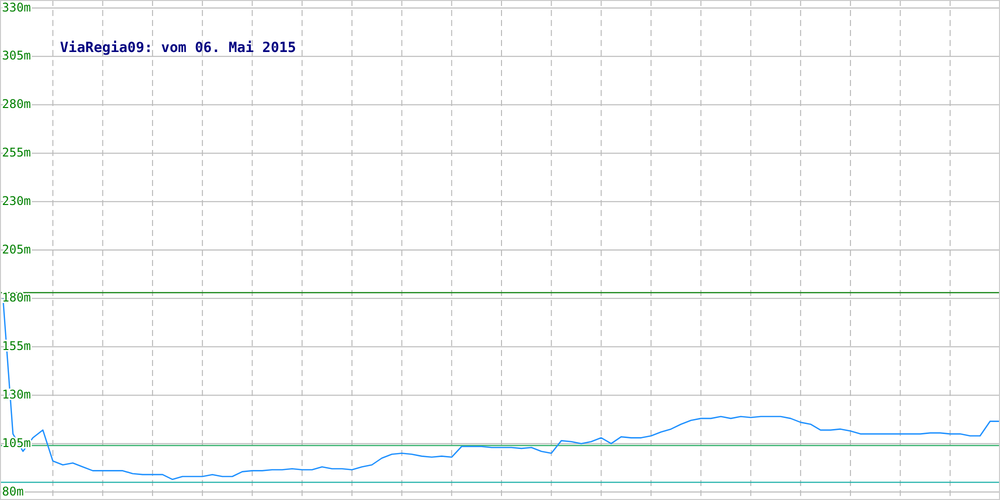 The width and height of the screenshot is (1000, 500). What do you see at coordinates (16, 297) in the screenshot?
I see `y-tick-label: 180m` at bounding box center [16, 297].